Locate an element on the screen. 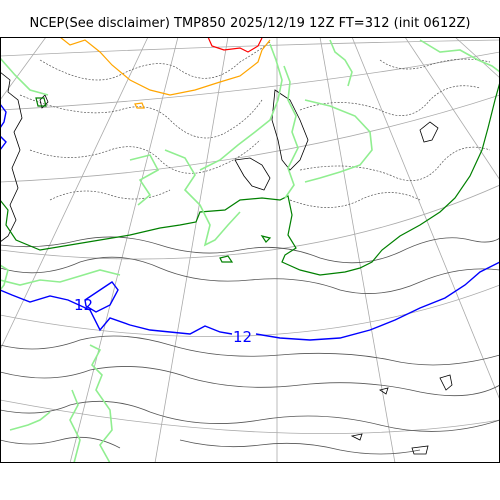  coastline-south-island is located at coordinates (356, 437).